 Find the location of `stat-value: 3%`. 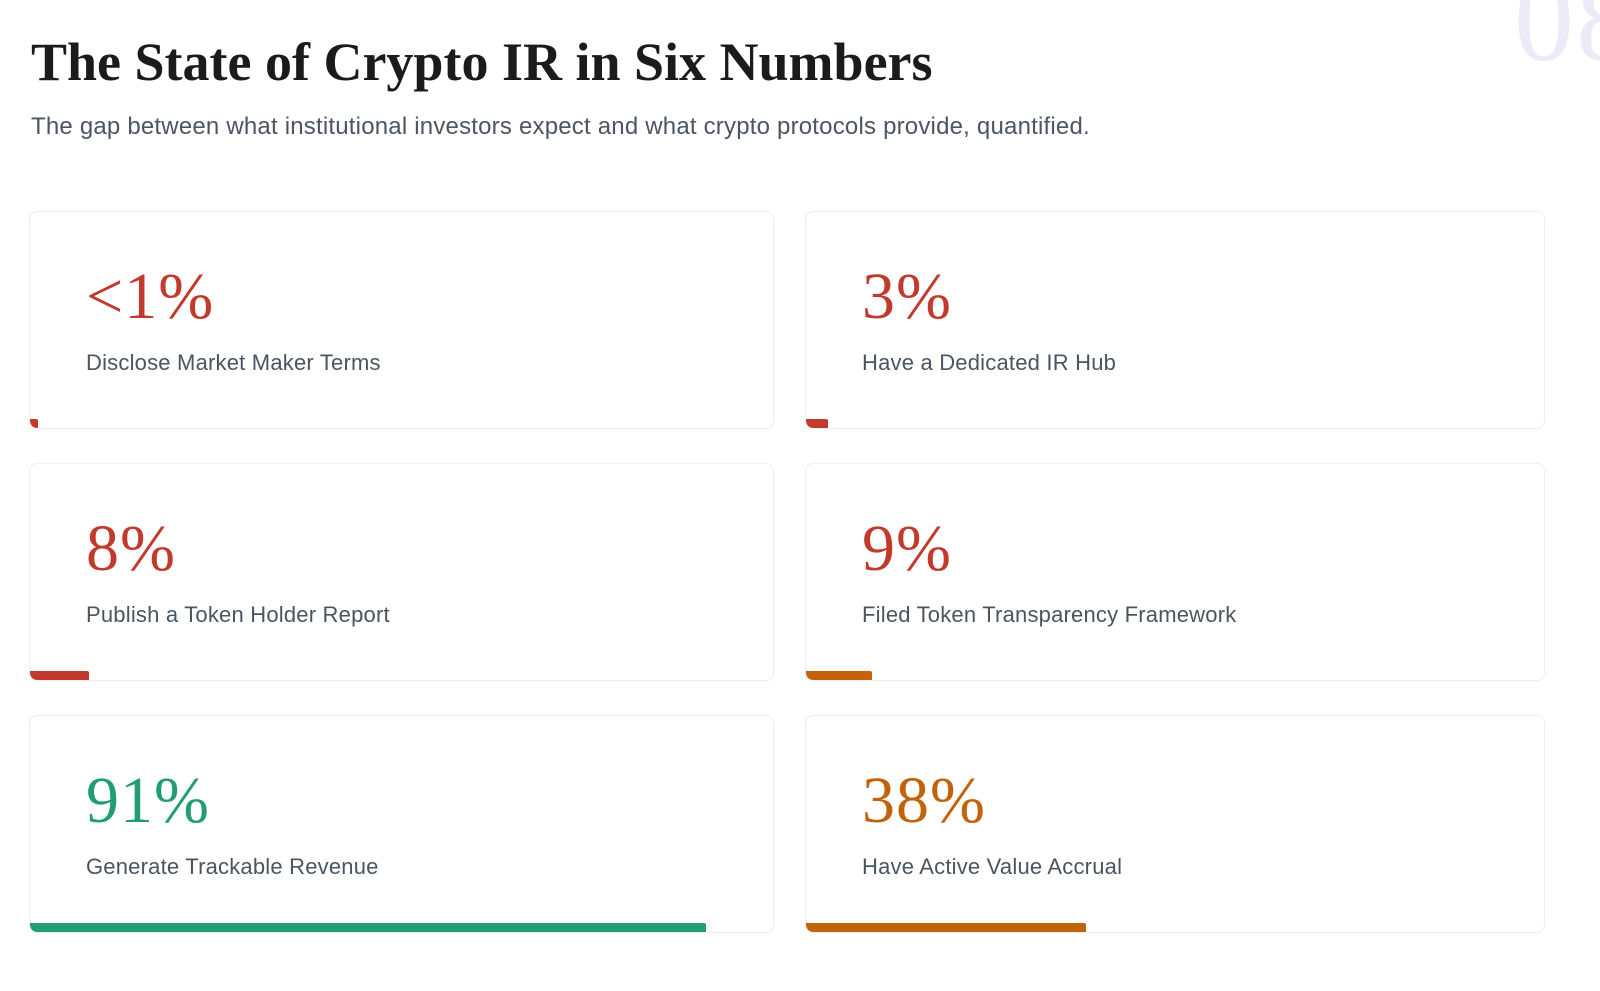

stat-value: 3% is located at coordinates (907, 296).